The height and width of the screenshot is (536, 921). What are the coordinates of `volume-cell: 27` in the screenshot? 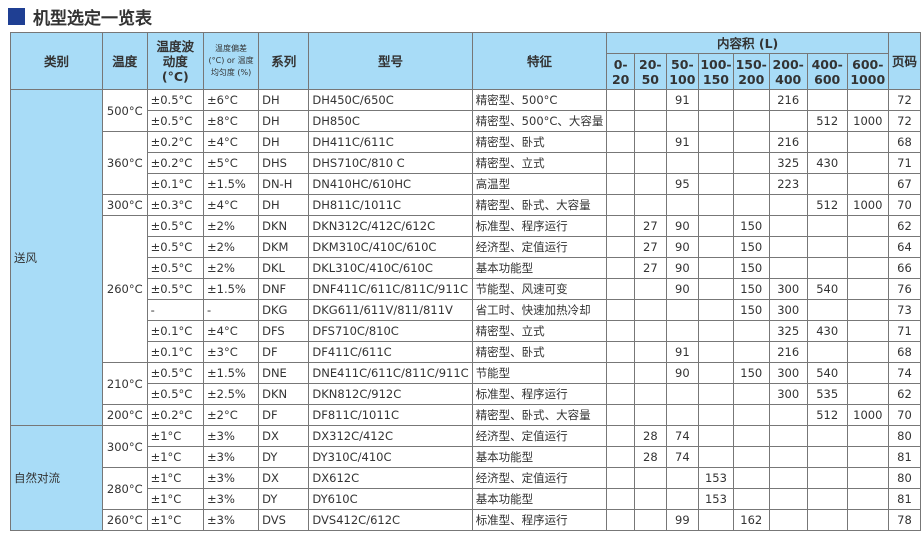 It's located at (650, 268).